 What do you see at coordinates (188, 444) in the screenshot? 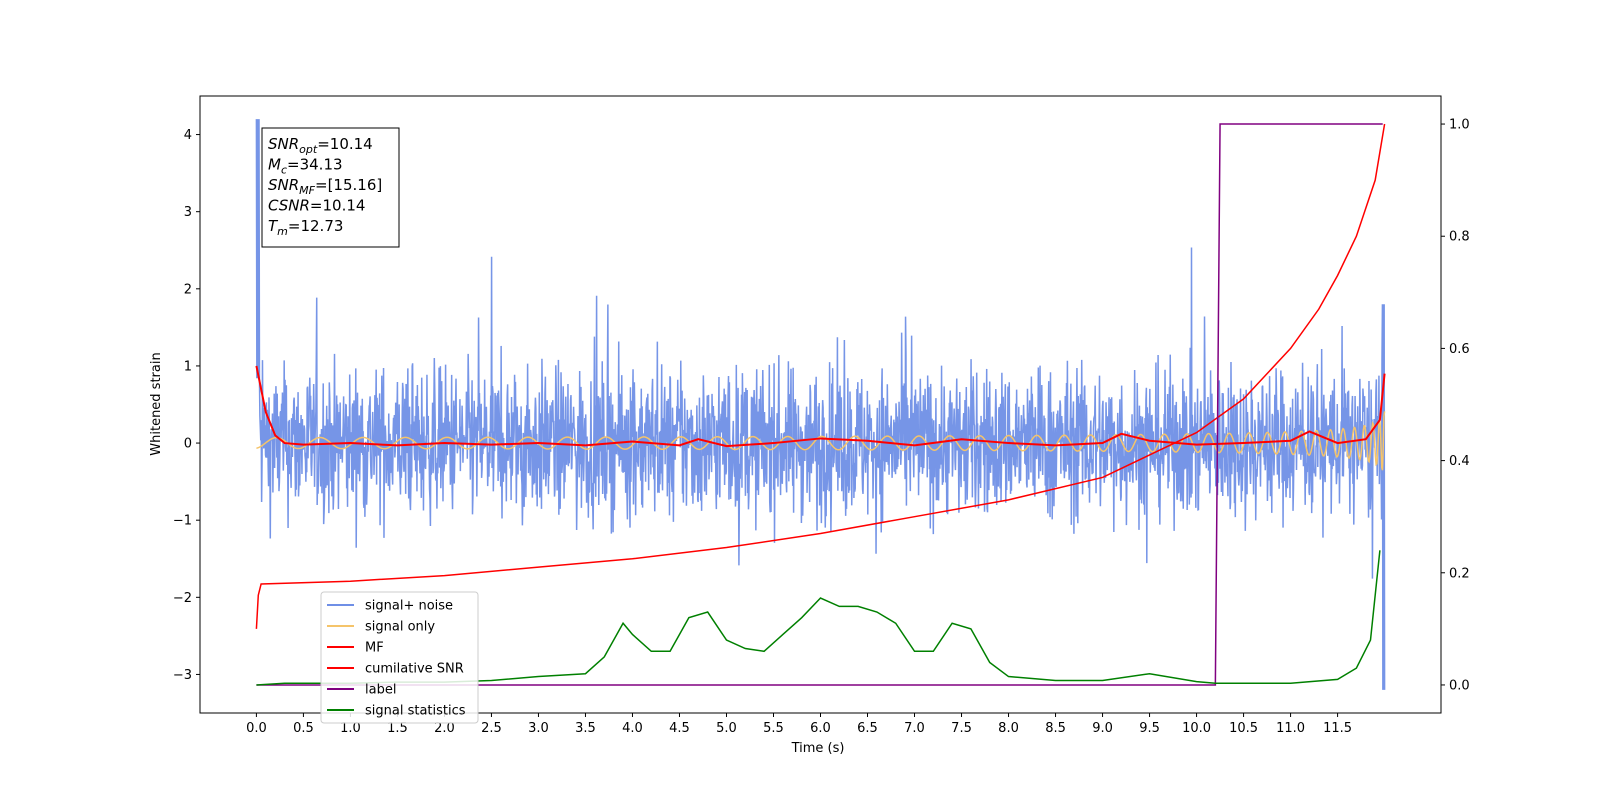
I see `left-y-tick-label: 0` at bounding box center [188, 444].